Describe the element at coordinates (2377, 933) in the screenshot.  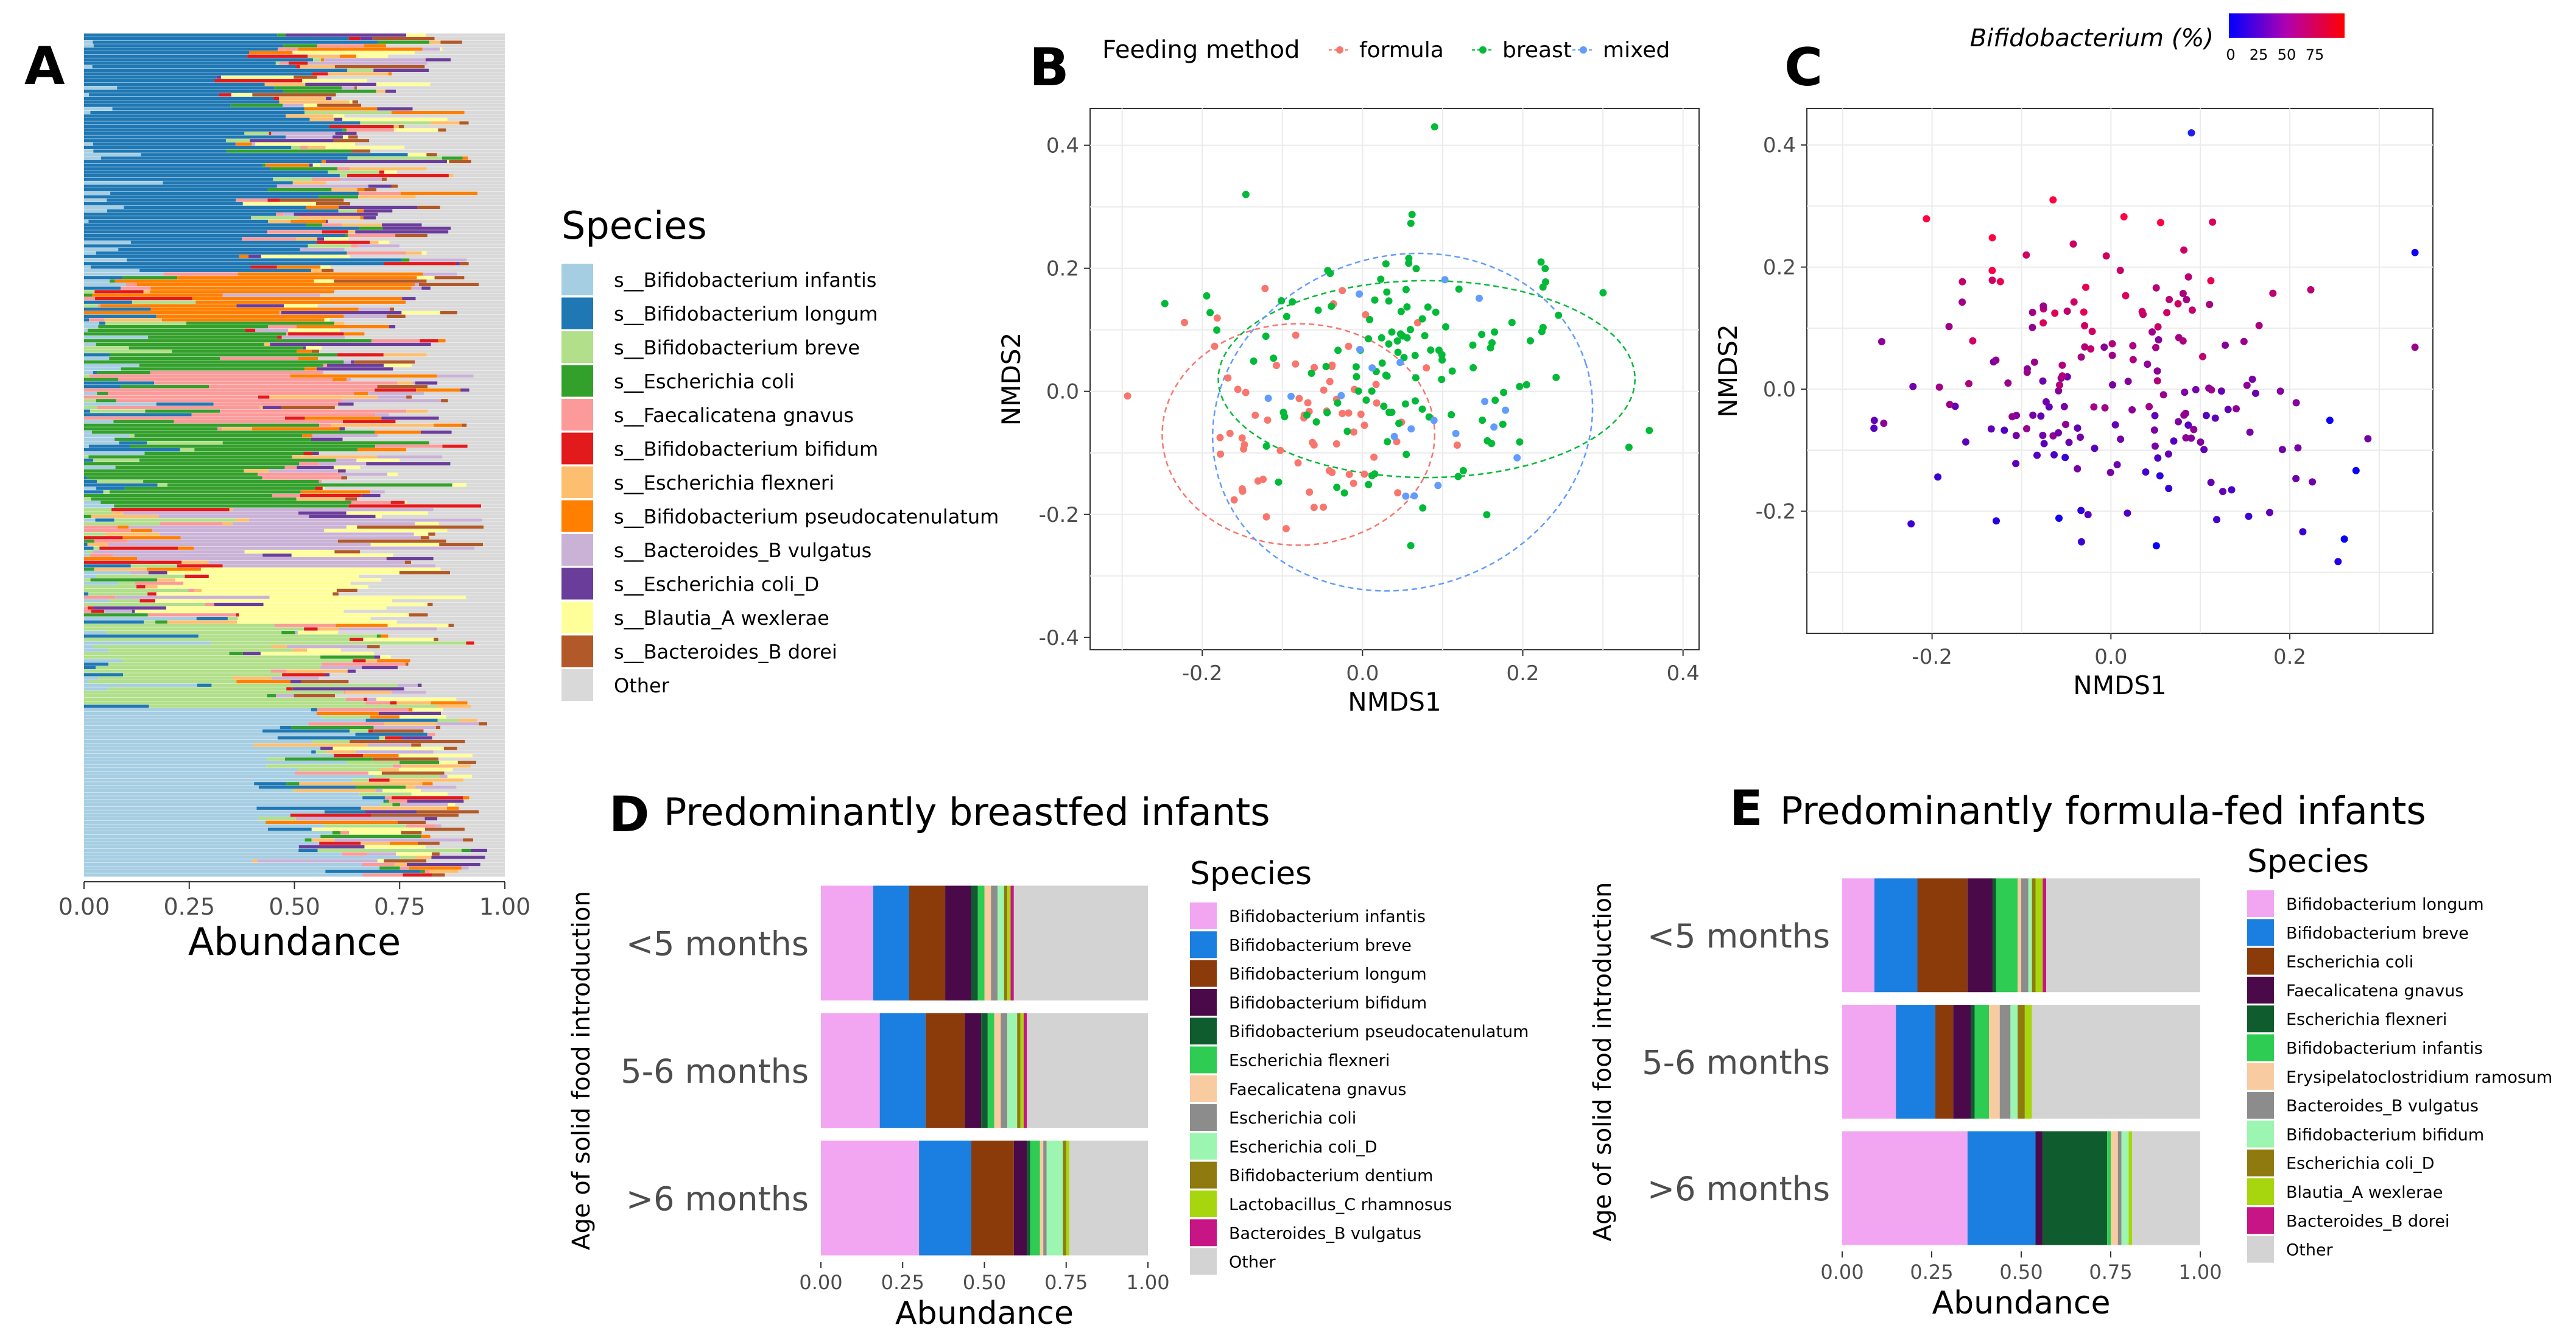
I see `legend-label: Bifidobacterium breve` at that location.